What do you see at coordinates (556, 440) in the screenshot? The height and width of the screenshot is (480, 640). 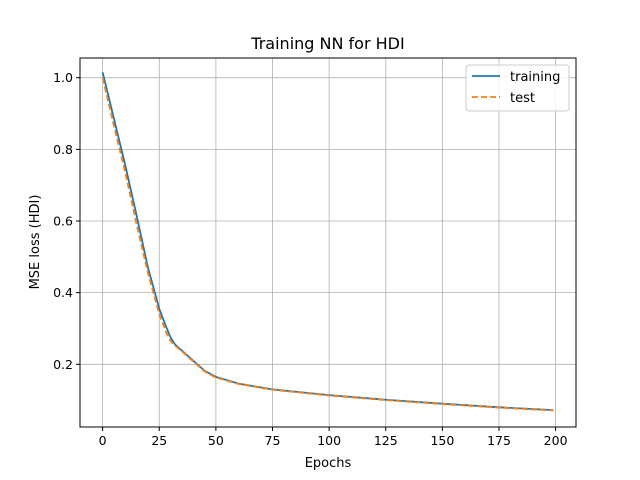 I see `x-tick-label: 200` at bounding box center [556, 440].